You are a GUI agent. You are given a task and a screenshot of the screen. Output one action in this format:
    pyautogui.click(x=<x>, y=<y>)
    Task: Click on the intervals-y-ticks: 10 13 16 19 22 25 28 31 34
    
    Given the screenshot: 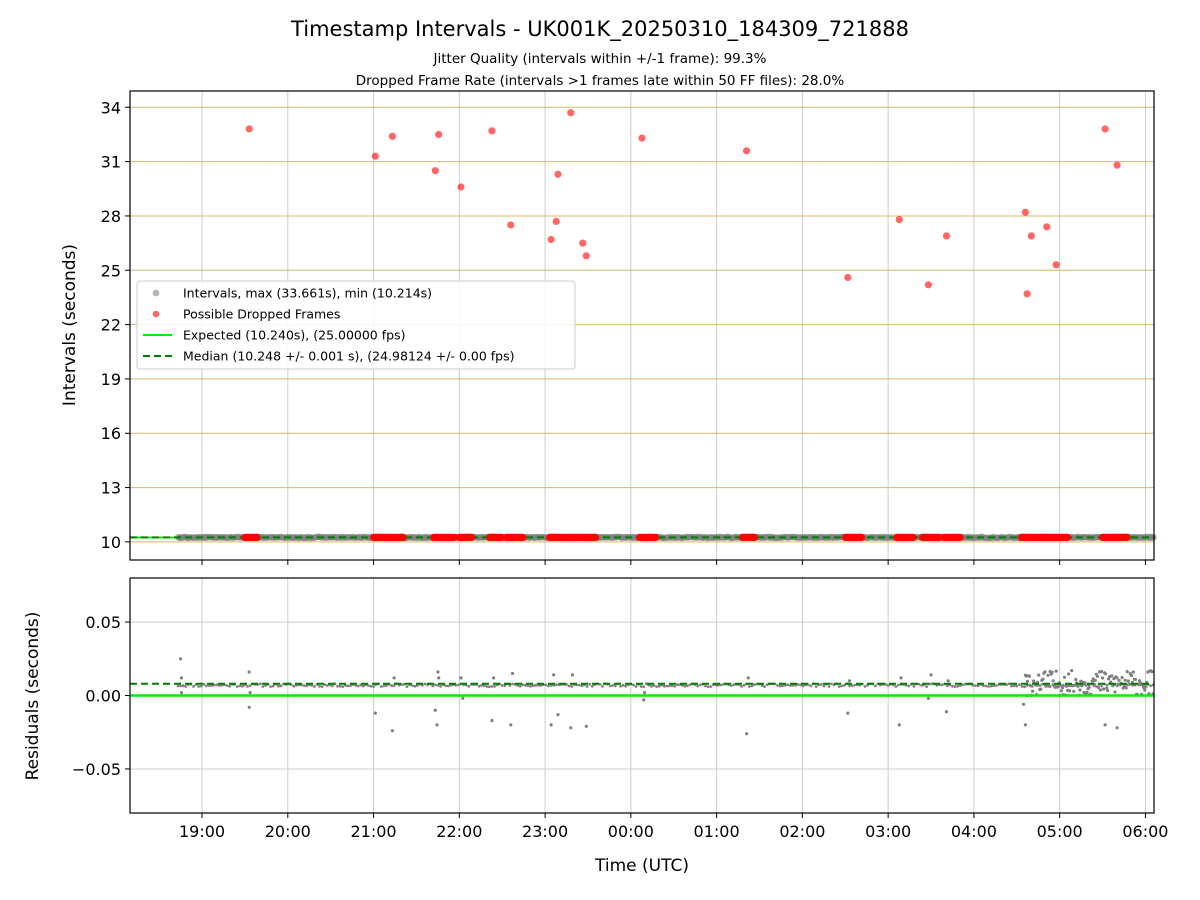 What is the action you would take?
    pyautogui.click(x=115, y=325)
    